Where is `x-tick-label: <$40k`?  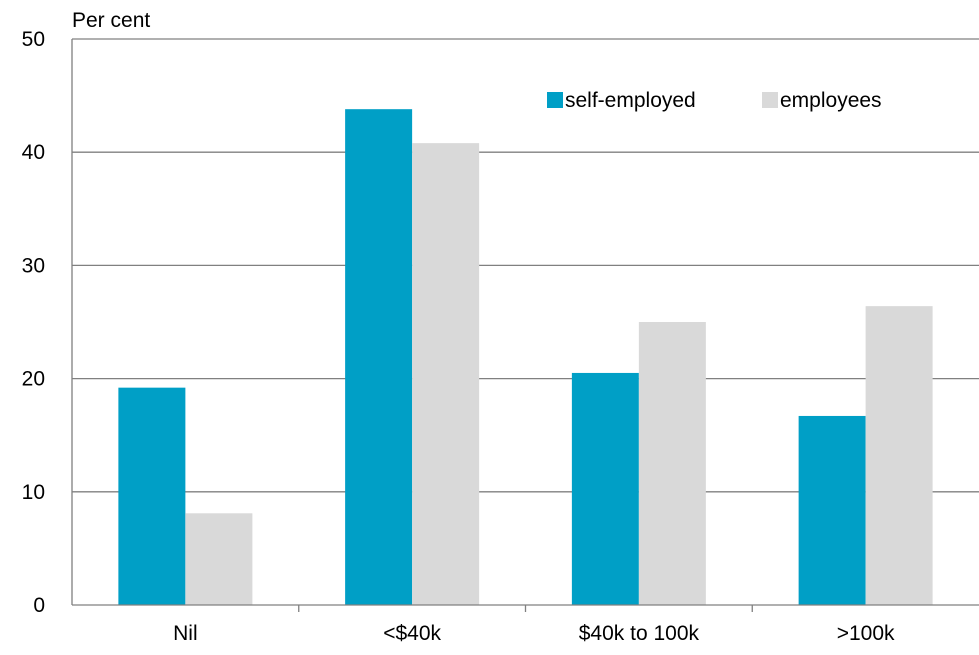
x-tick-label: <$40k is located at coordinates (412, 633).